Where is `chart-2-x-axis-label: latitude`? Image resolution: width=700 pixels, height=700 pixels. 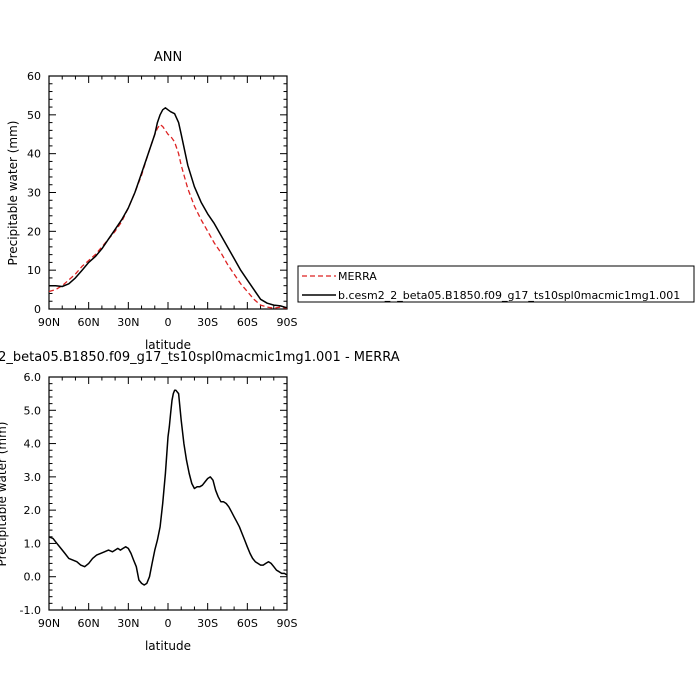
chart-2-x-axis-label: latitude is located at coordinates (168, 646).